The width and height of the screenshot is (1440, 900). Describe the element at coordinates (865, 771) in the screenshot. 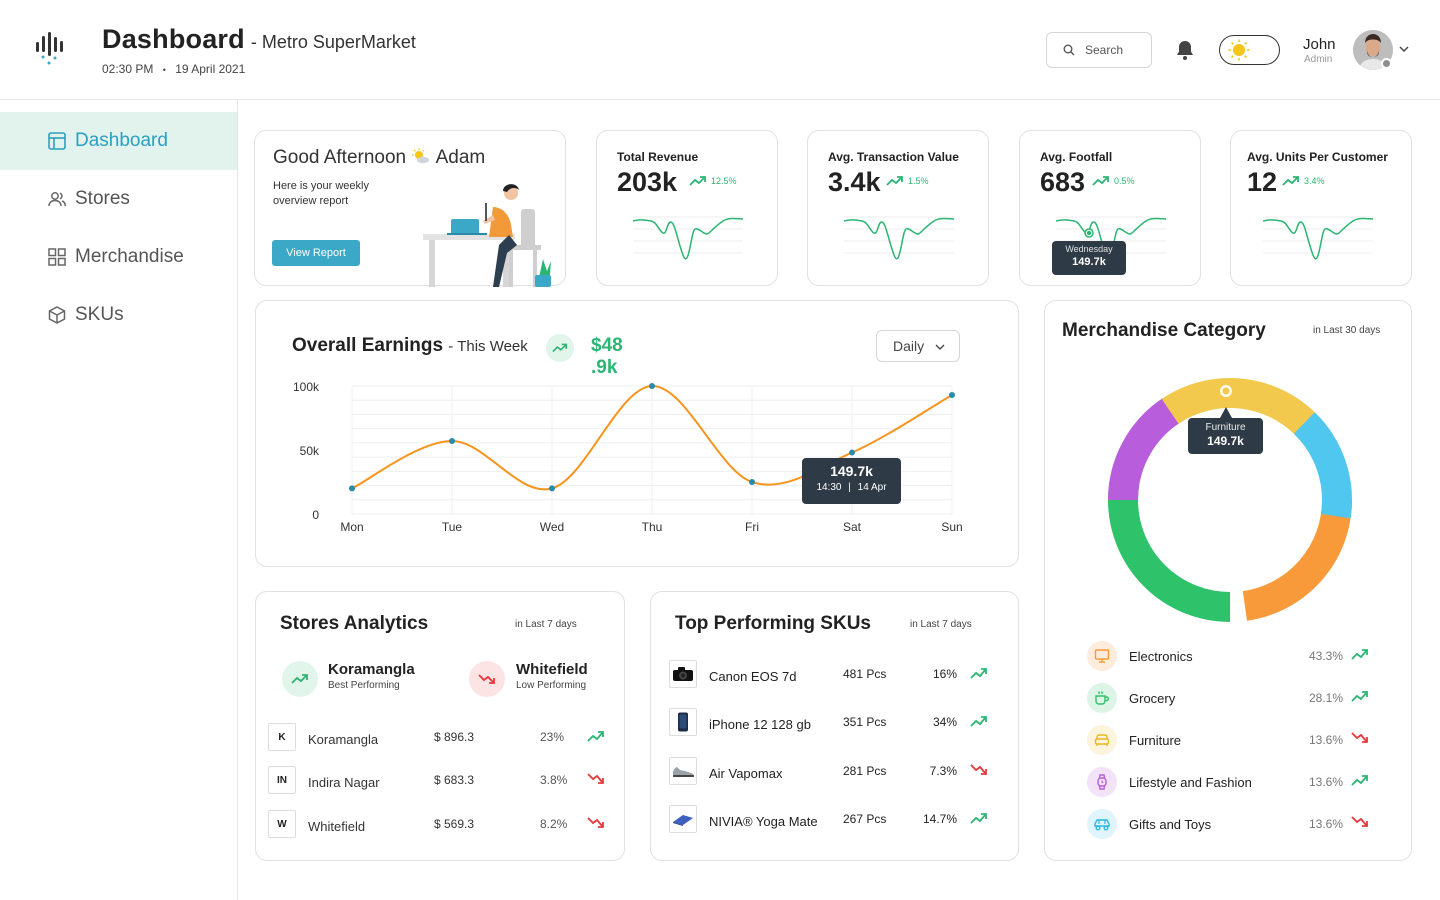

I see `sku-qty: 281 Pcs` at that location.